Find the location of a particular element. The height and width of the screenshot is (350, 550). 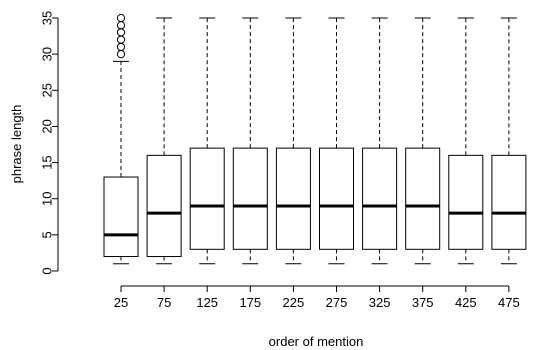

x-tick-label: 175 is located at coordinates (250, 302).